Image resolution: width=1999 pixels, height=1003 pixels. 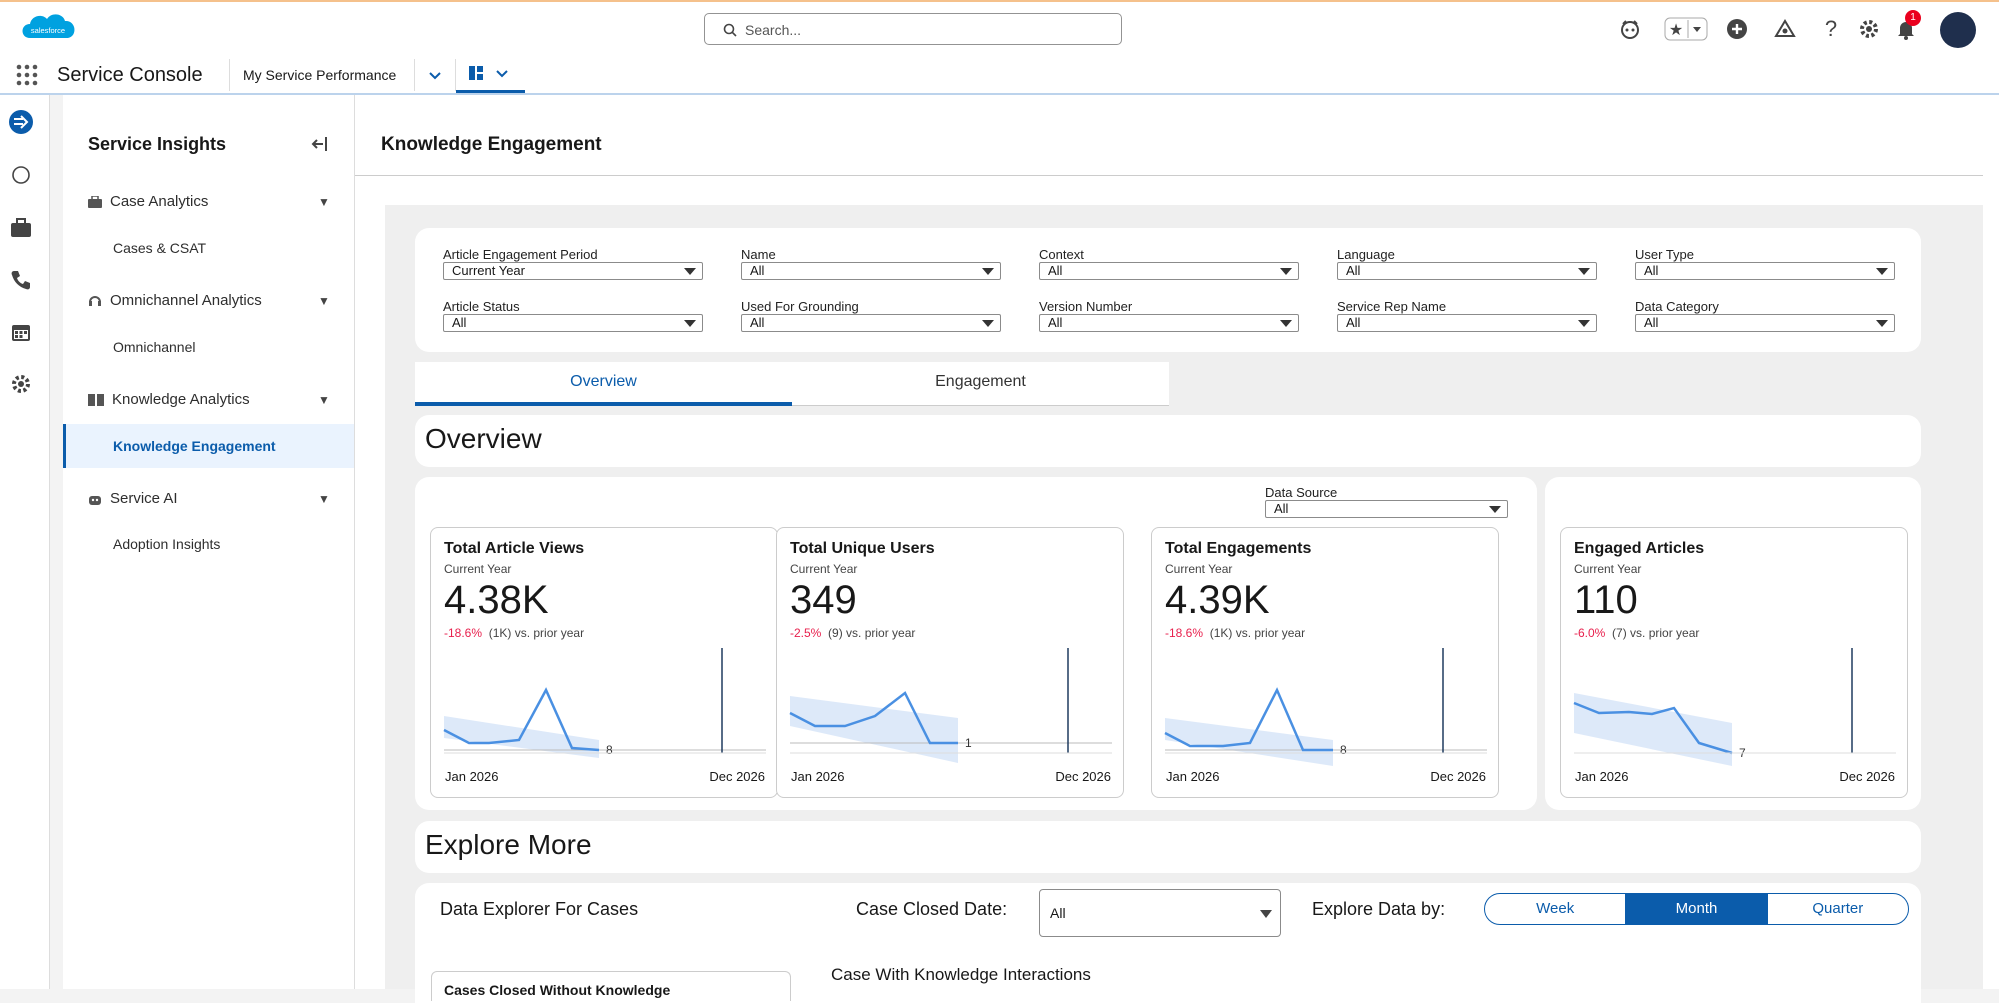 What do you see at coordinates (823, 600) in the screenshot?
I see `kpi-value: 349` at bounding box center [823, 600].